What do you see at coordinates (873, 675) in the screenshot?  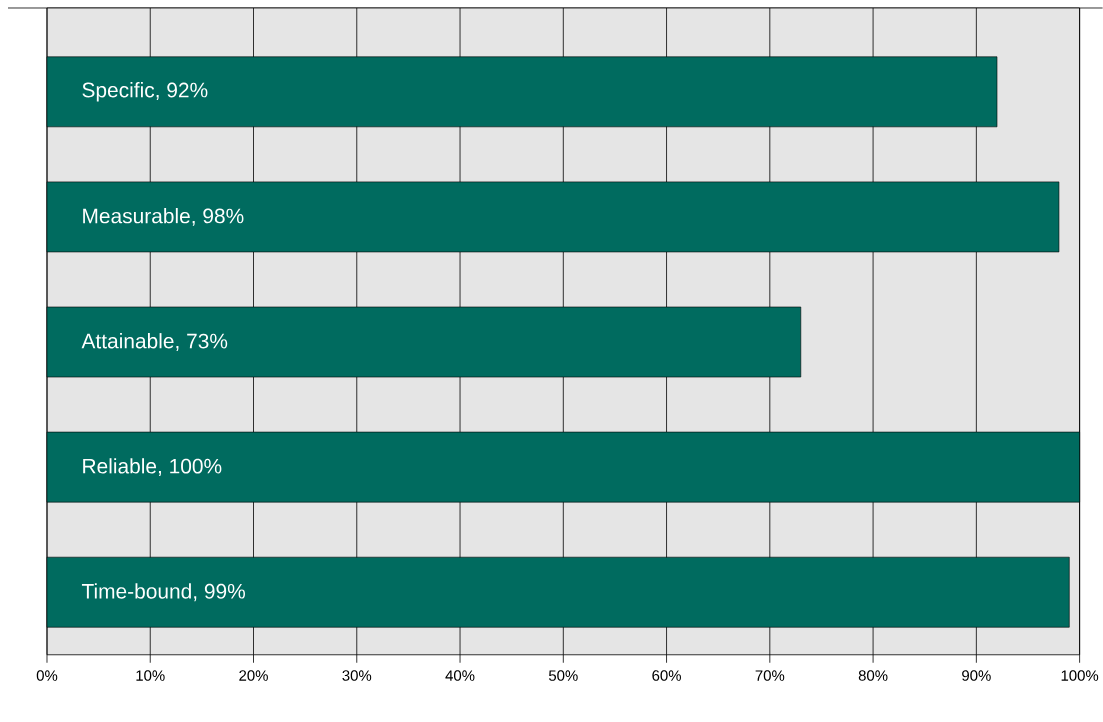 I see `x-tick-label: 80%` at bounding box center [873, 675].